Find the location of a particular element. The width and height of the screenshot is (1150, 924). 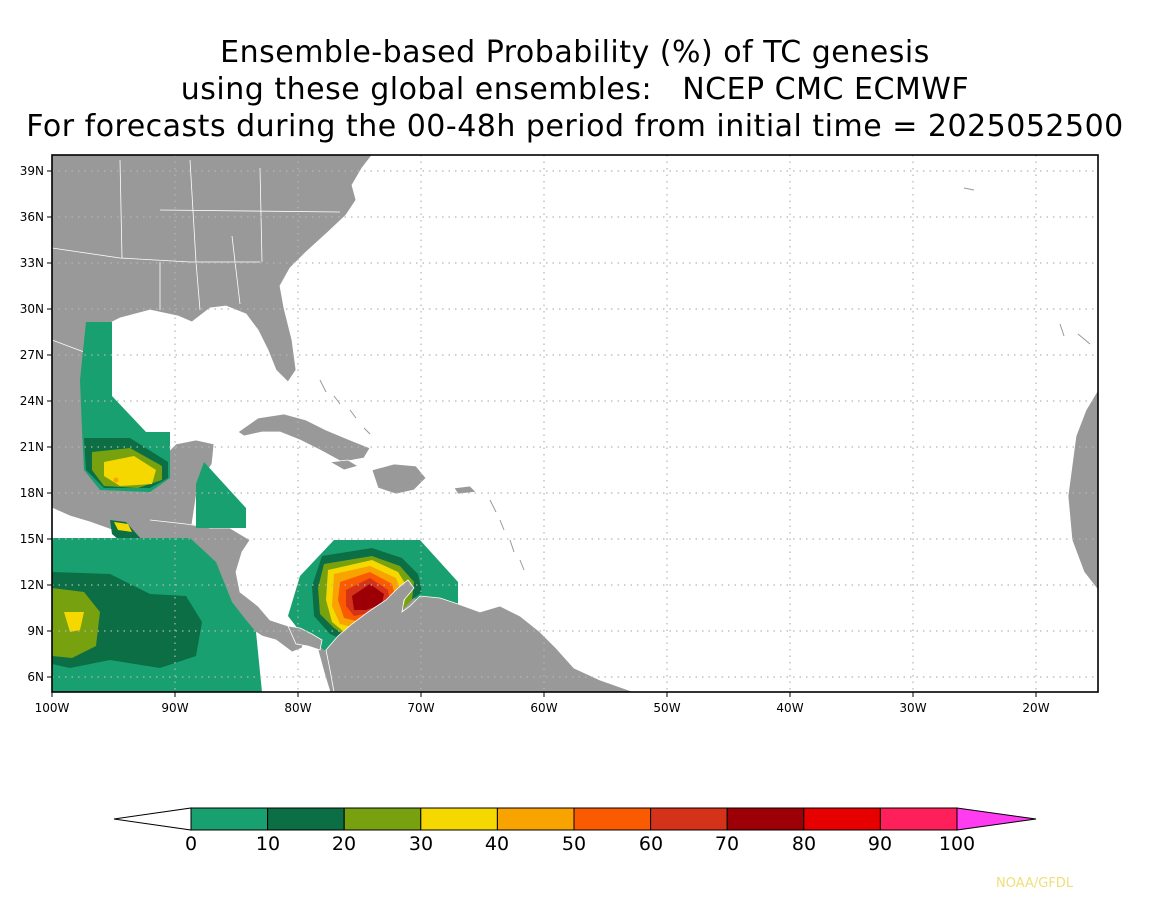

colorbar-segments is located at coordinates (574, 819).